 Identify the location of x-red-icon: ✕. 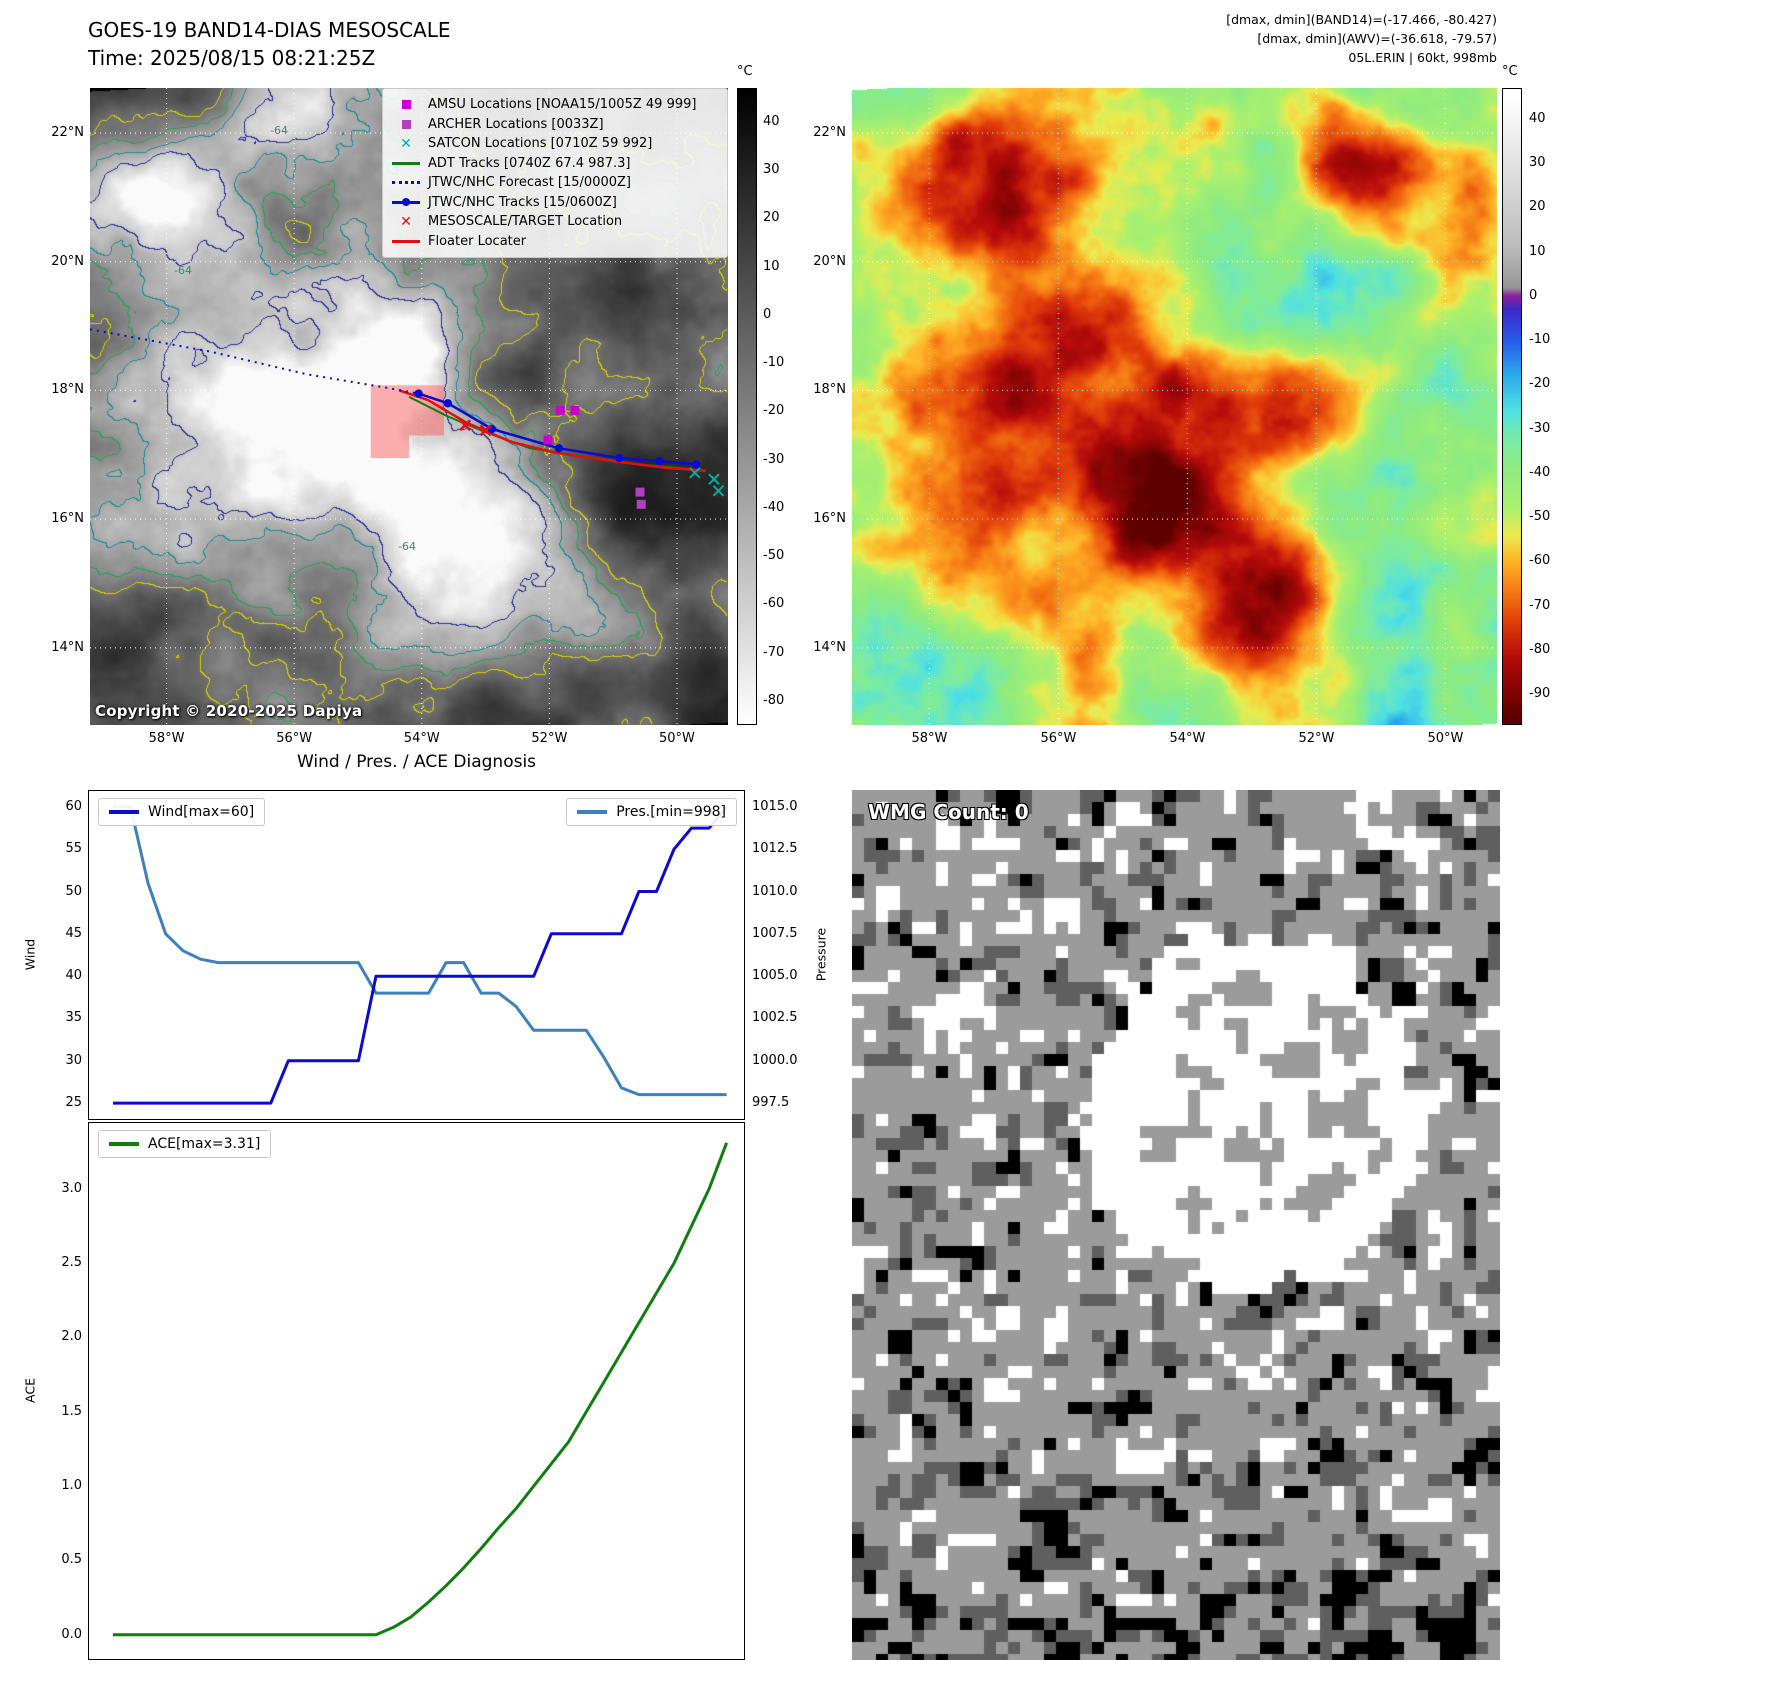
(406, 221).